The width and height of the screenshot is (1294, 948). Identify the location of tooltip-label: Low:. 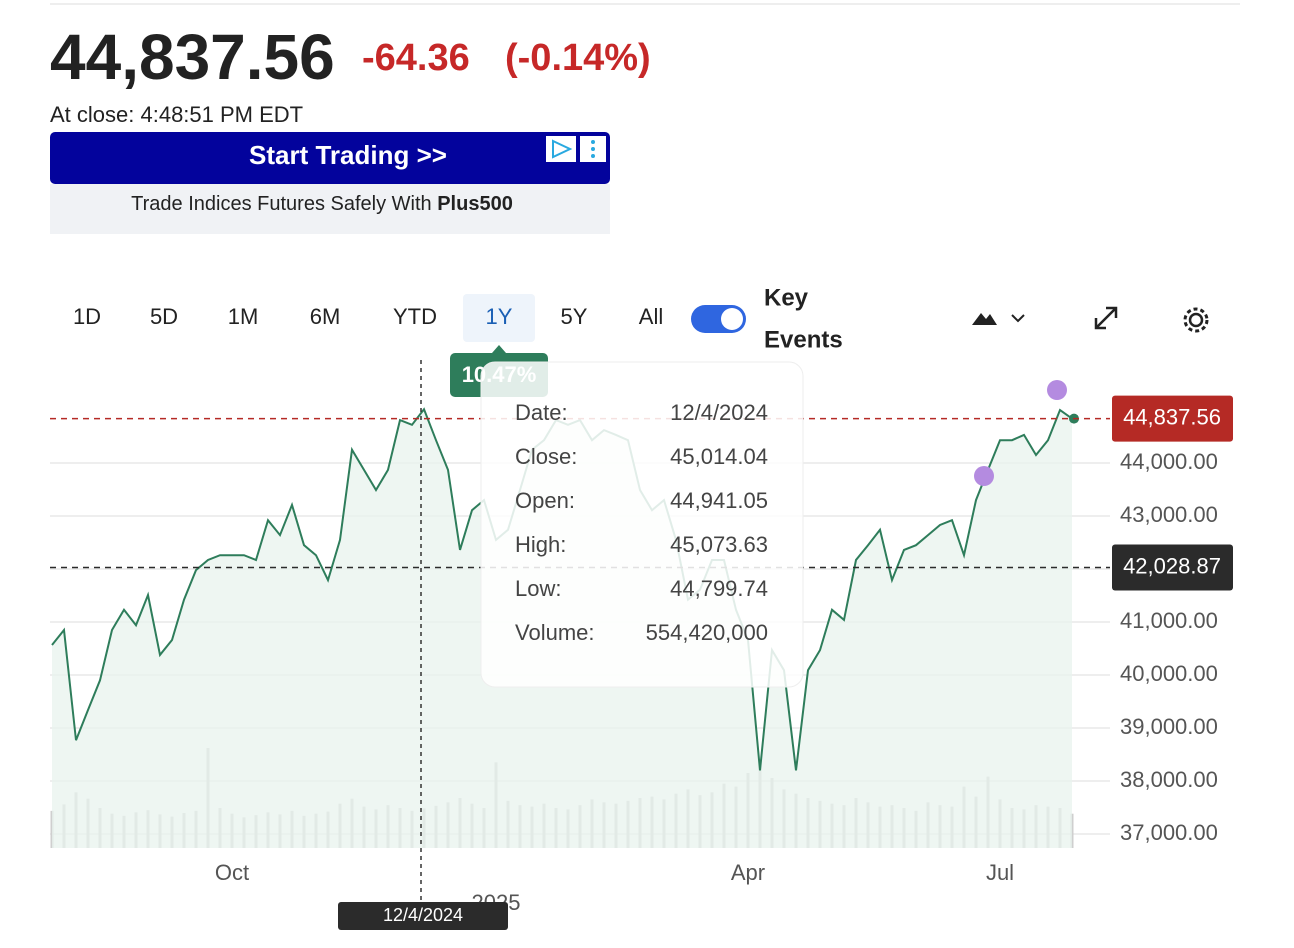
(538, 588).